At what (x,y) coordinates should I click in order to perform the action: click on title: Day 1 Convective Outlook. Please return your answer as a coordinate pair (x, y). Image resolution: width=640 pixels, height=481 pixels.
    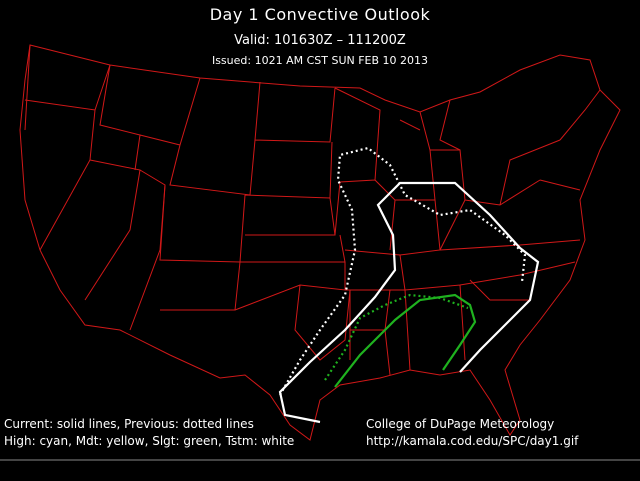
    Looking at the image, I should click on (320, 14).